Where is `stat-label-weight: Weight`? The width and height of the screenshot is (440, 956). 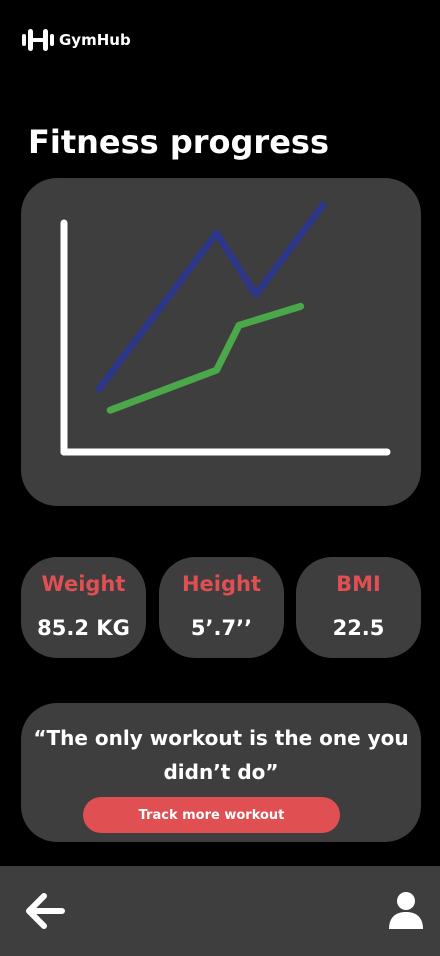 stat-label-weight: Weight is located at coordinates (83, 584).